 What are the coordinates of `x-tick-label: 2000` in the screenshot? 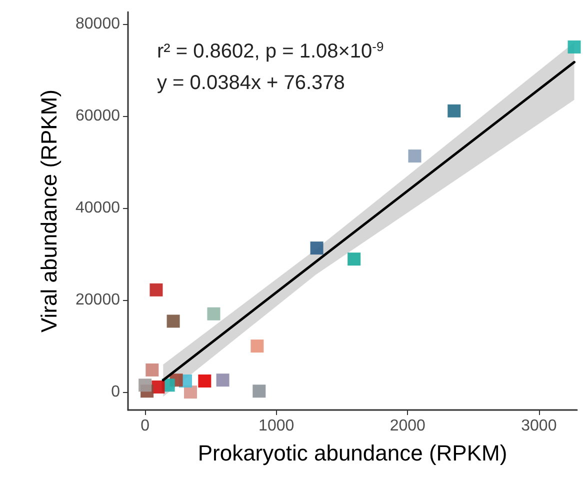 It's located at (408, 426).